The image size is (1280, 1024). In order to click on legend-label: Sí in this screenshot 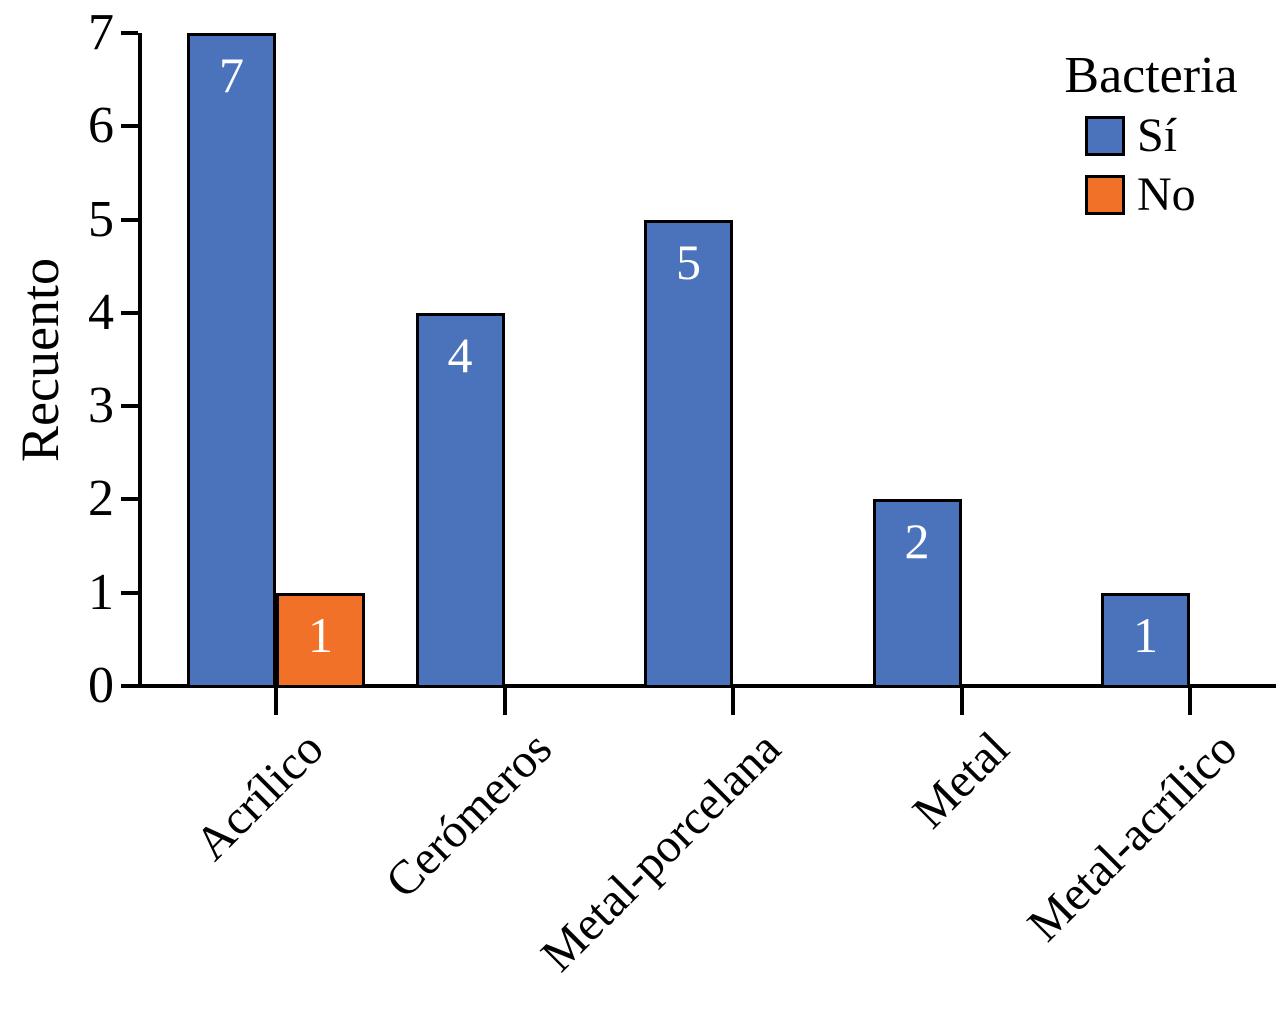, I will do `click(1157, 135)`.